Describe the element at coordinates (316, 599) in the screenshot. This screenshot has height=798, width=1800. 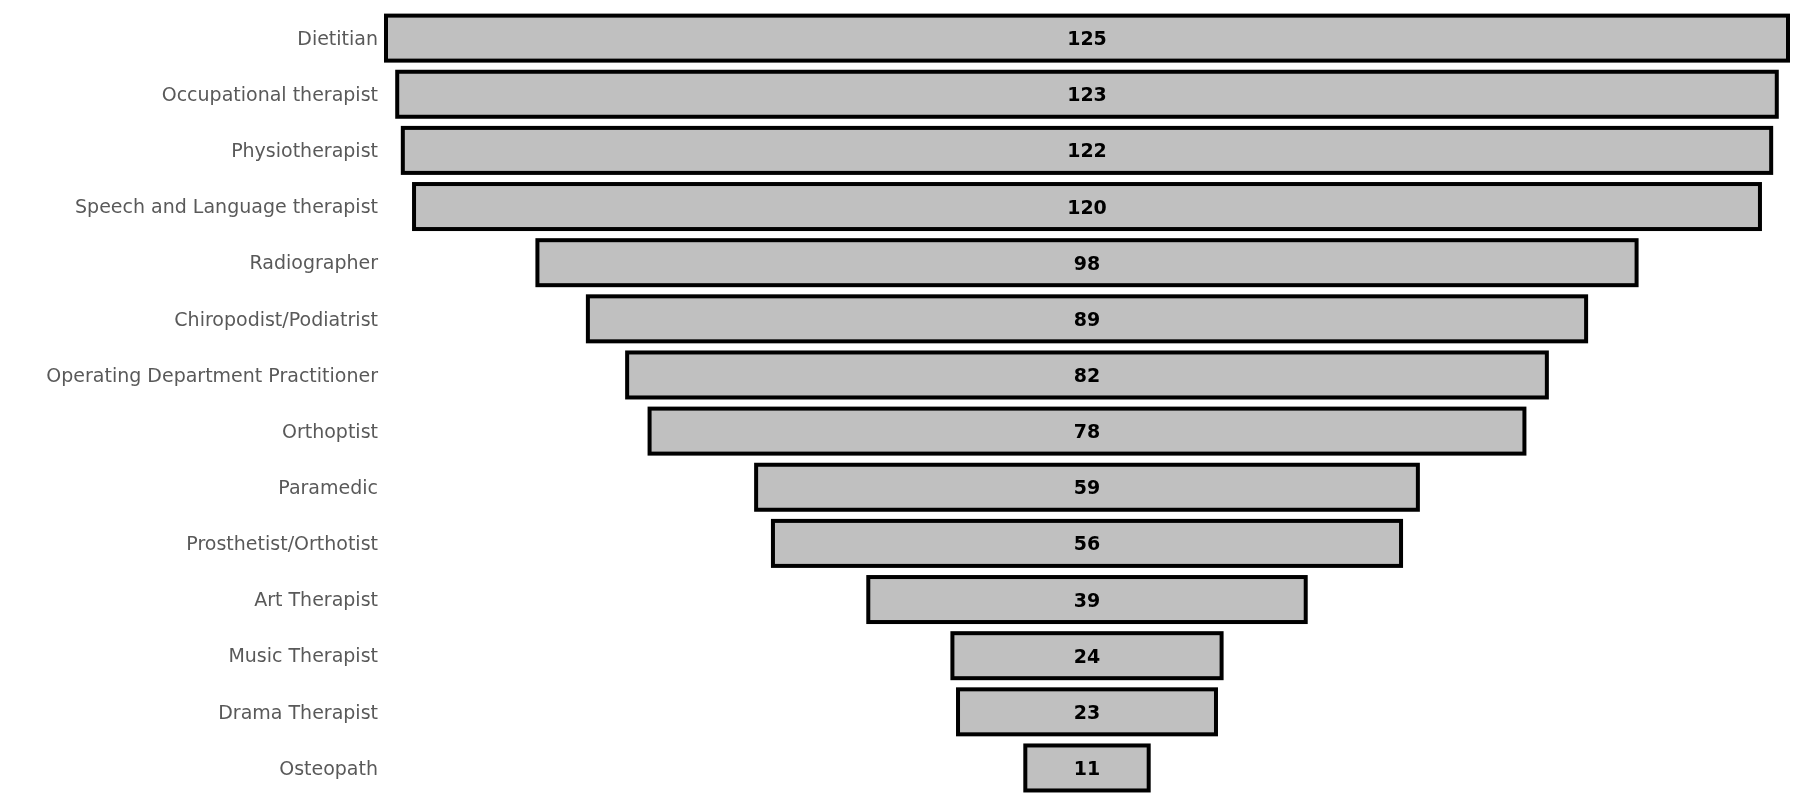
I see `category-label: Art Therapist` at that location.